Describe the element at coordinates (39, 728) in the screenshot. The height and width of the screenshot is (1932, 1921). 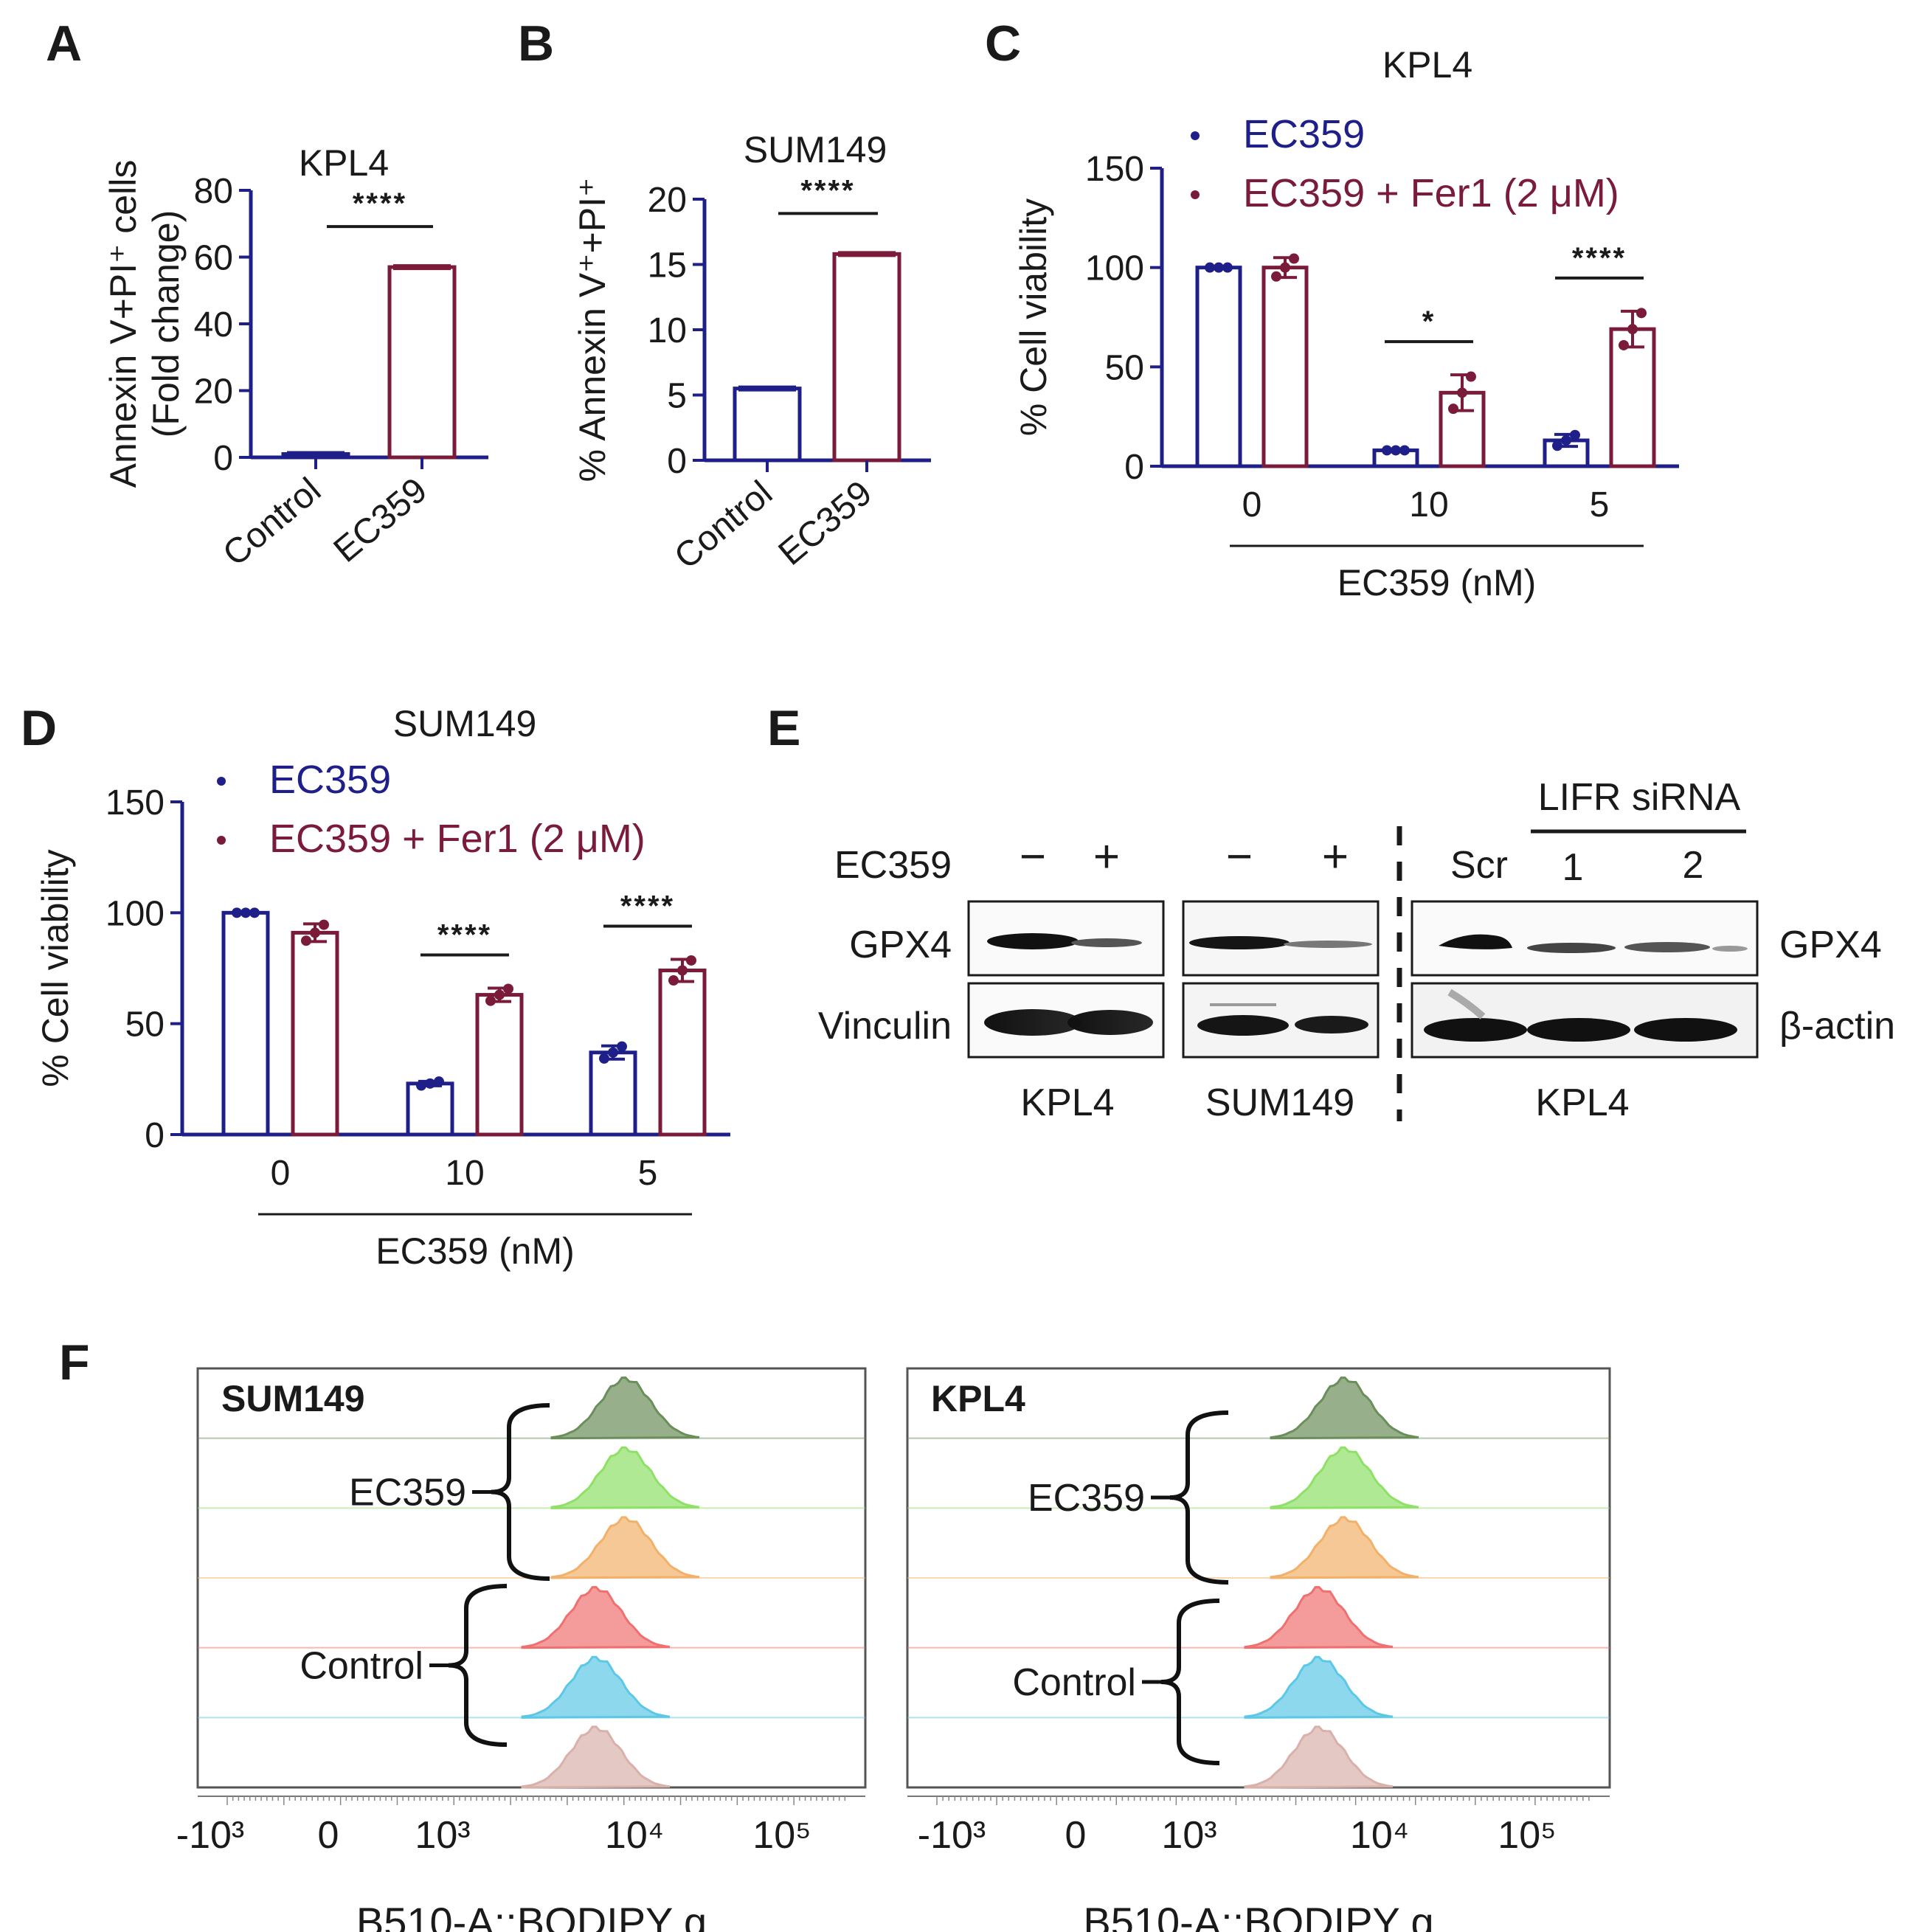
I see `panel-letter-d: D` at that location.